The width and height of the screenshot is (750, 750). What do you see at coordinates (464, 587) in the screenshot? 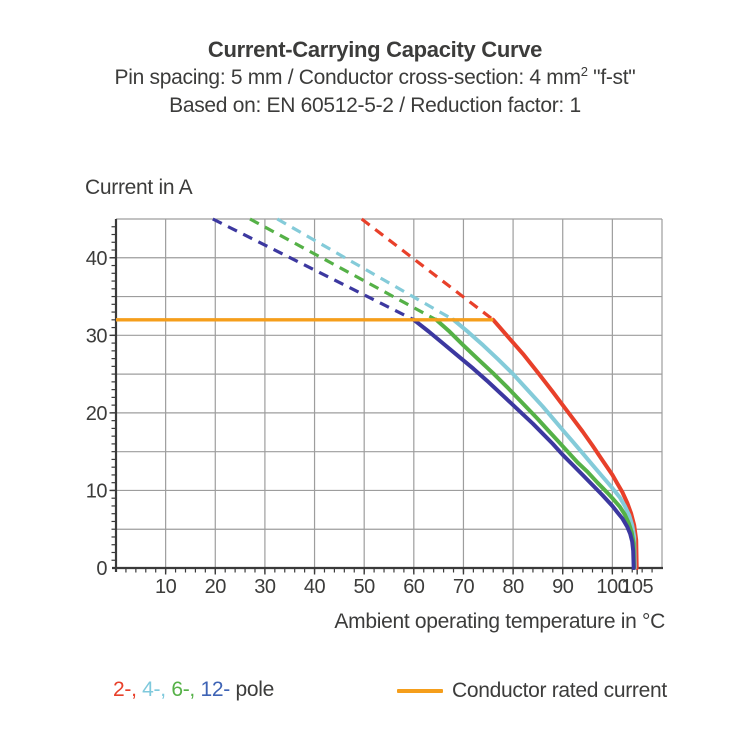
I see `x-tick-label: 70` at bounding box center [464, 587].